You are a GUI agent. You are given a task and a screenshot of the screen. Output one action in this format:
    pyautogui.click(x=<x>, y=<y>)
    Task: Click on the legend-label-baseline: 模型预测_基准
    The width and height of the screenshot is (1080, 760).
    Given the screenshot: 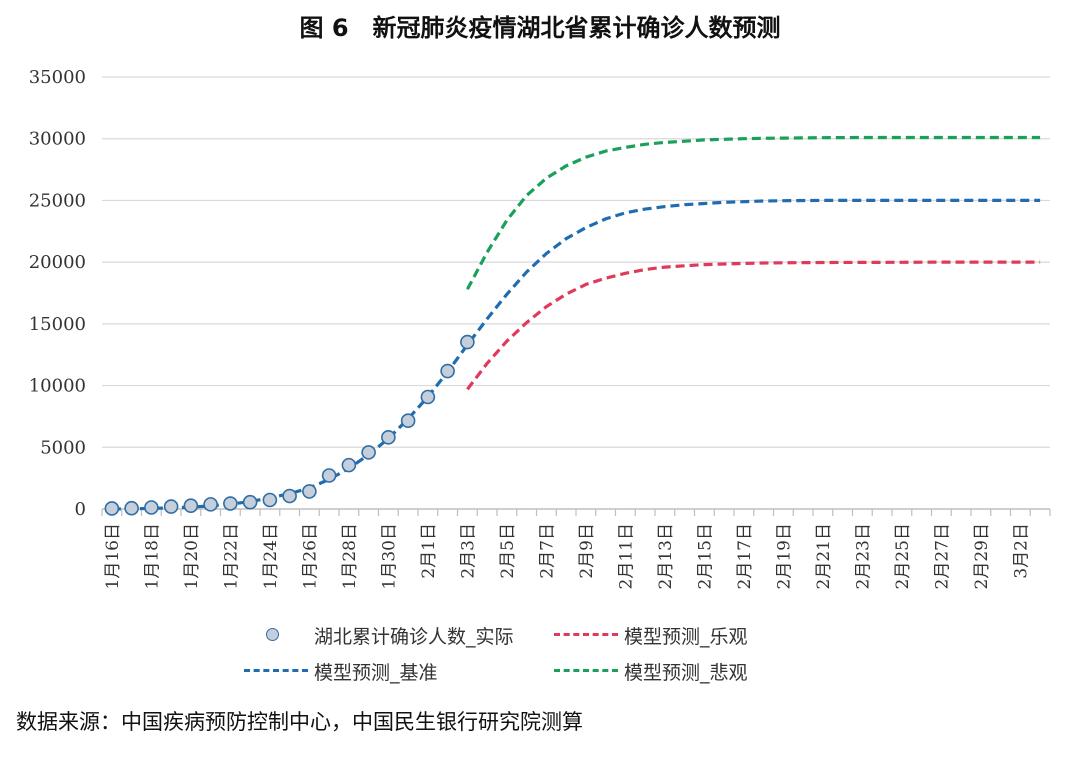 What is the action you would take?
    pyautogui.click(x=376, y=672)
    